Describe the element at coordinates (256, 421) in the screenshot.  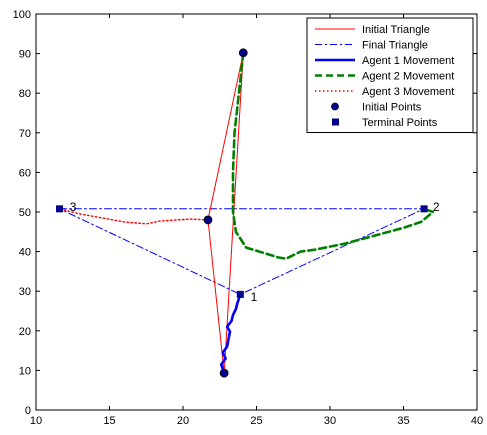
I see `x-tick-label: 25` at that location.